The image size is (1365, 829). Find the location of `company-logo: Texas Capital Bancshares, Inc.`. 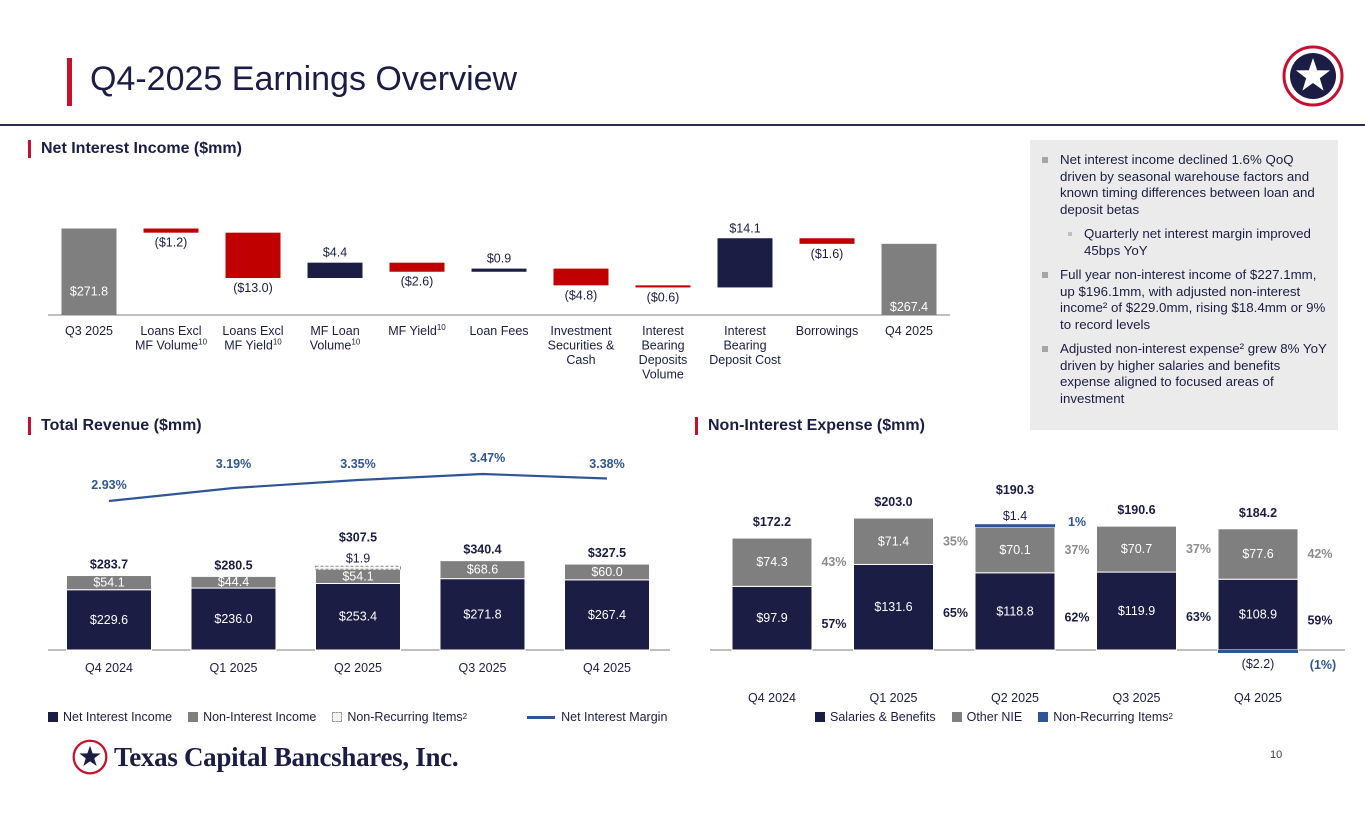

company-logo: Texas Capital Bancshares, Inc. is located at coordinates (265, 757).